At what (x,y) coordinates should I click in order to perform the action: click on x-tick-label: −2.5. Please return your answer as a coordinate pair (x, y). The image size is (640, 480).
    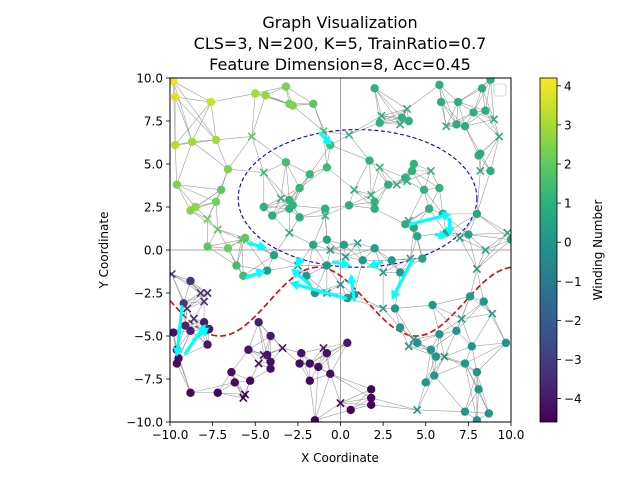
    Looking at the image, I should click on (297, 435).